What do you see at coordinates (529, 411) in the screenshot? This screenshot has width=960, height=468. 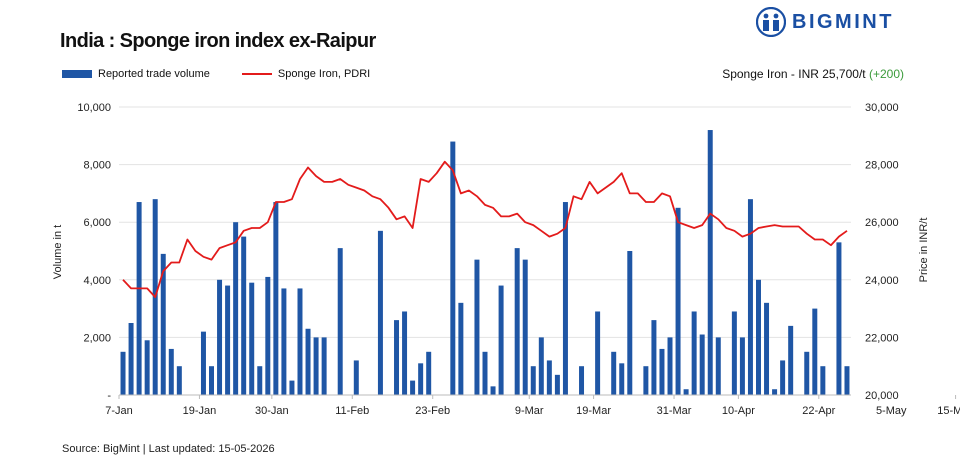 I see `x-tick-label: 9-Mar` at bounding box center [529, 411].